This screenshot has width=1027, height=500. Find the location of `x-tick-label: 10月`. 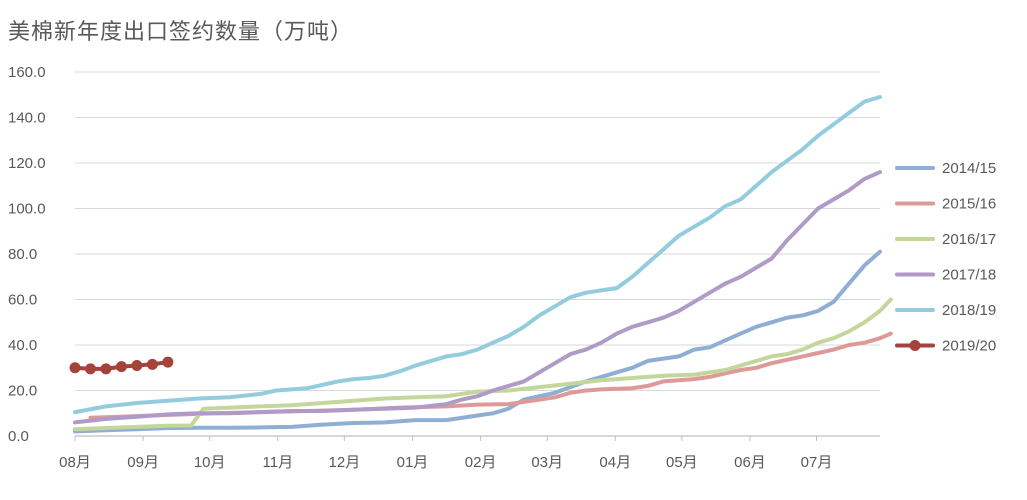

x-tick-label: 10月 is located at coordinates (210, 462).